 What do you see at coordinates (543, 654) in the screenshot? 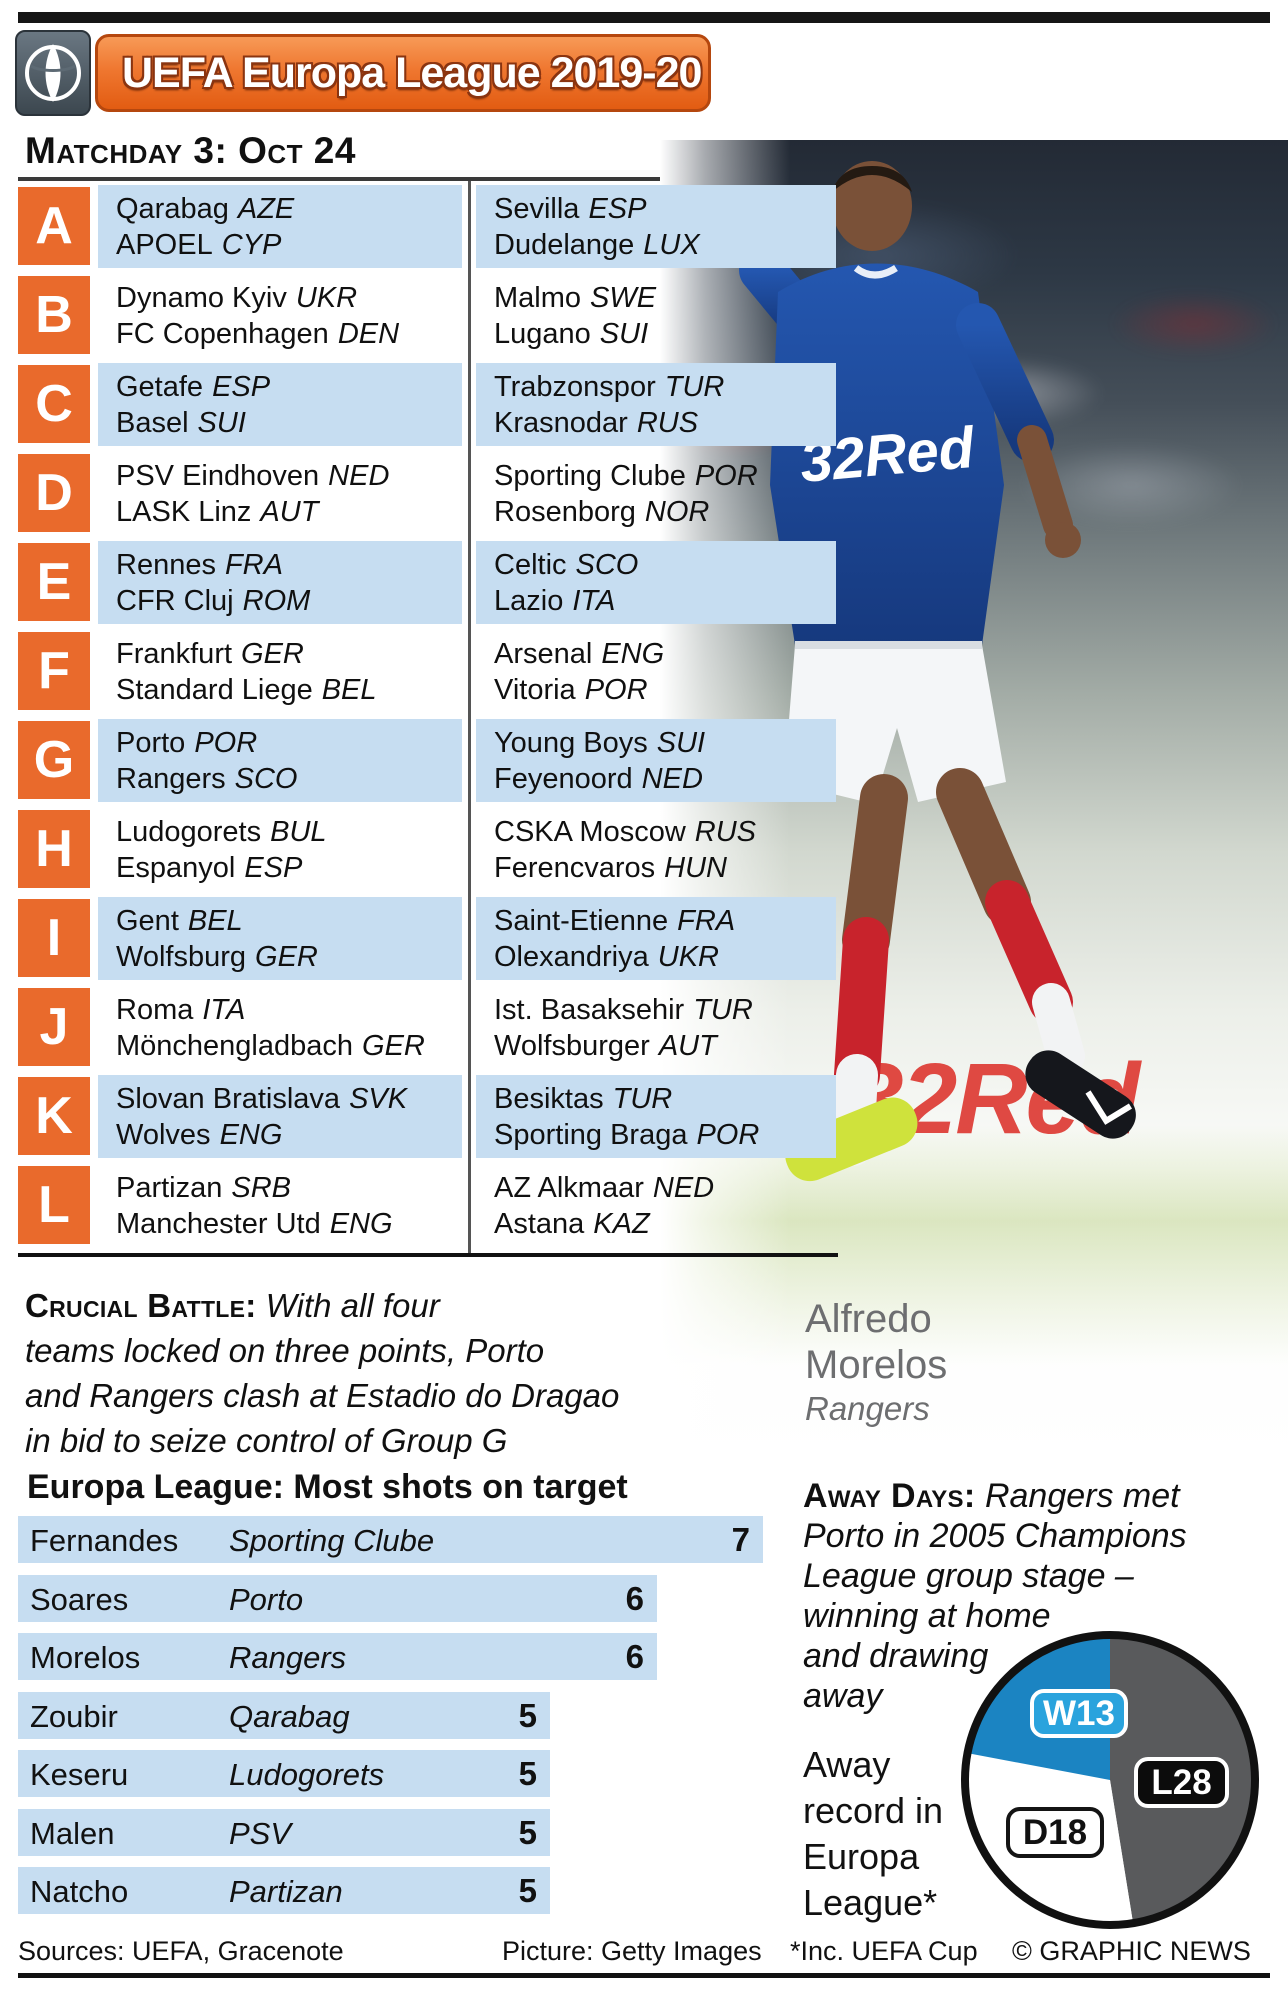
I see `team-name: Arsenal` at bounding box center [543, 654].